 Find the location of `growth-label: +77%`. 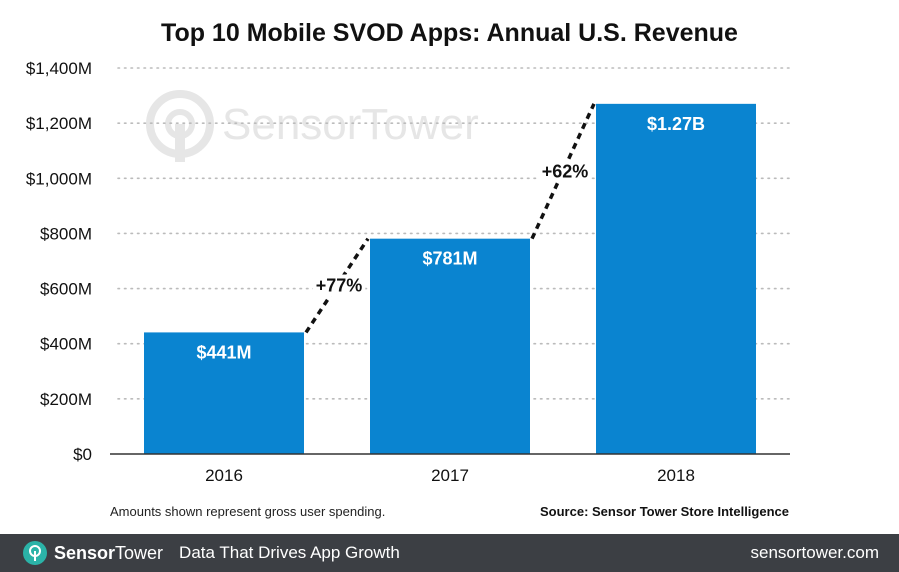

growth-label: +77% is located at coordinates (339, 286).